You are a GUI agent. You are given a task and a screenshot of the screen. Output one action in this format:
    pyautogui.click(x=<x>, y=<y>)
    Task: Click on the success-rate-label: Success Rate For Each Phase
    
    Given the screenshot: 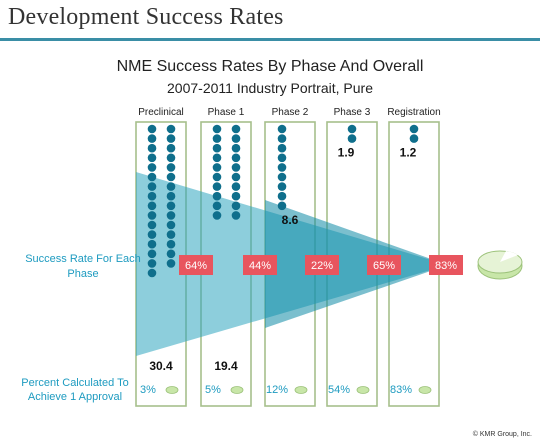 What is the action you would take?
    pyautogui.click(x=83, y=266)
    